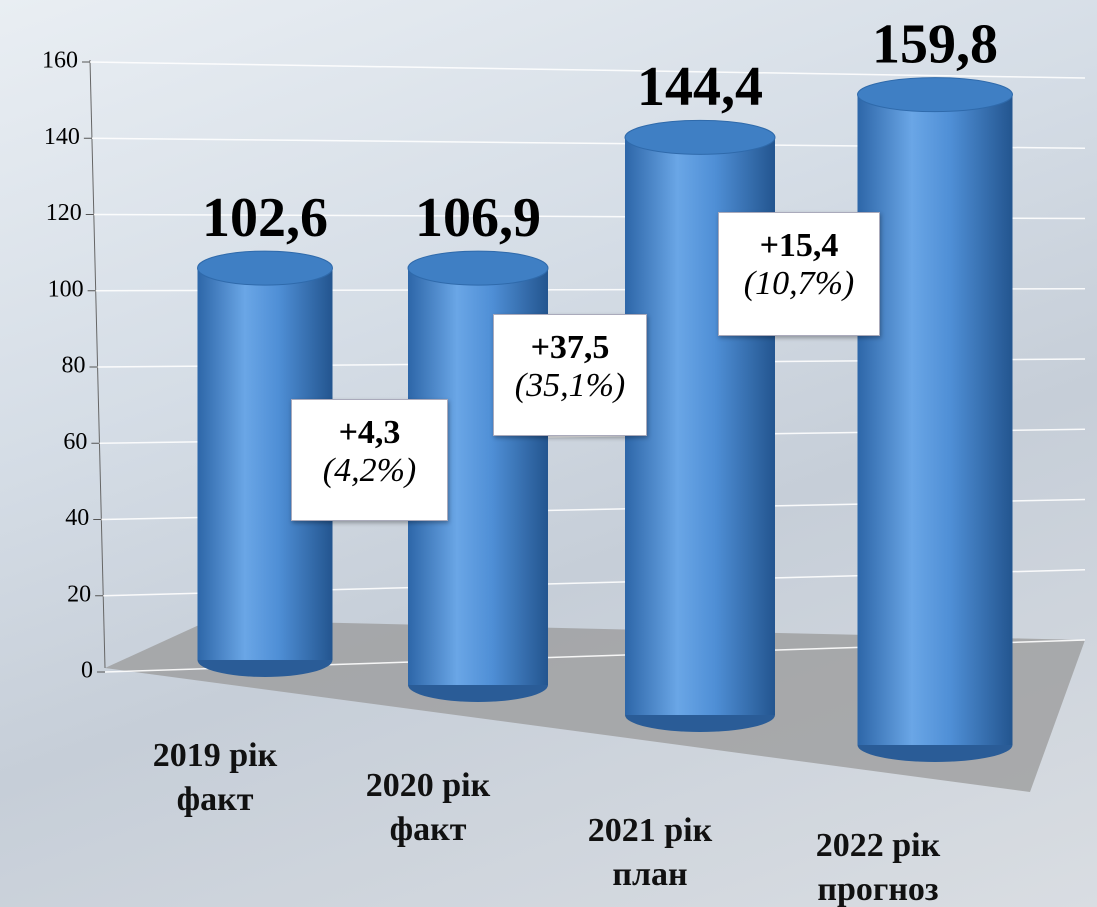  Describe the element at coordinates (428, 807) in the screenshot. I see `x-tick-label: 2020 рік факт` at that location.